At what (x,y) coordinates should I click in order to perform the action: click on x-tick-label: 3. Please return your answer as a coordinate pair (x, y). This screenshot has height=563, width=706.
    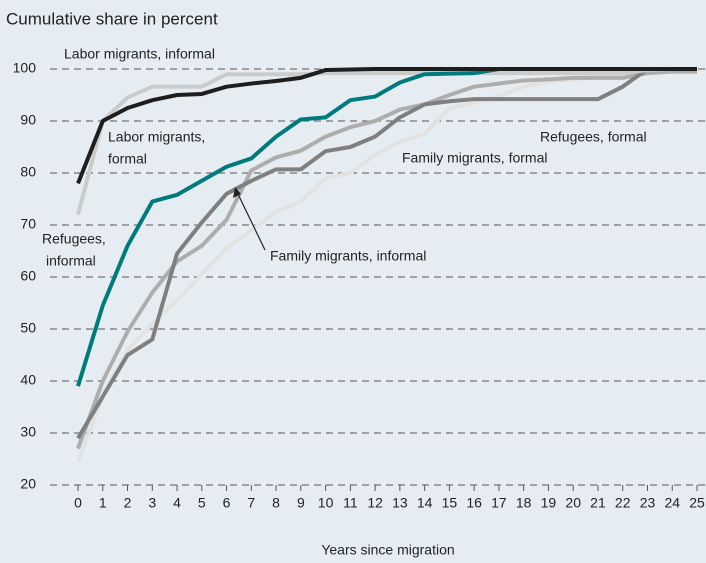
    Looking at the image, I should click on (152, 503).